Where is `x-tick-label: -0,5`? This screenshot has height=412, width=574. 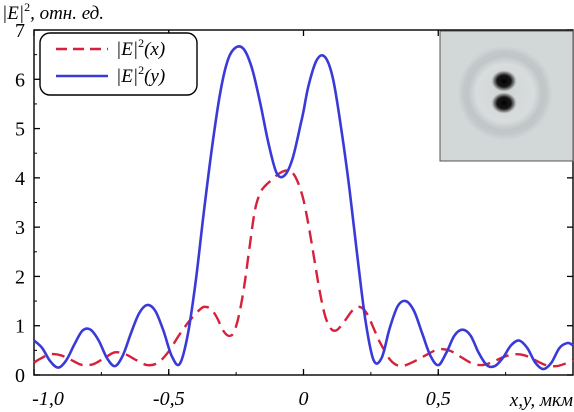
x-tick-label: -0,5 is located at coordinates (169, 399).